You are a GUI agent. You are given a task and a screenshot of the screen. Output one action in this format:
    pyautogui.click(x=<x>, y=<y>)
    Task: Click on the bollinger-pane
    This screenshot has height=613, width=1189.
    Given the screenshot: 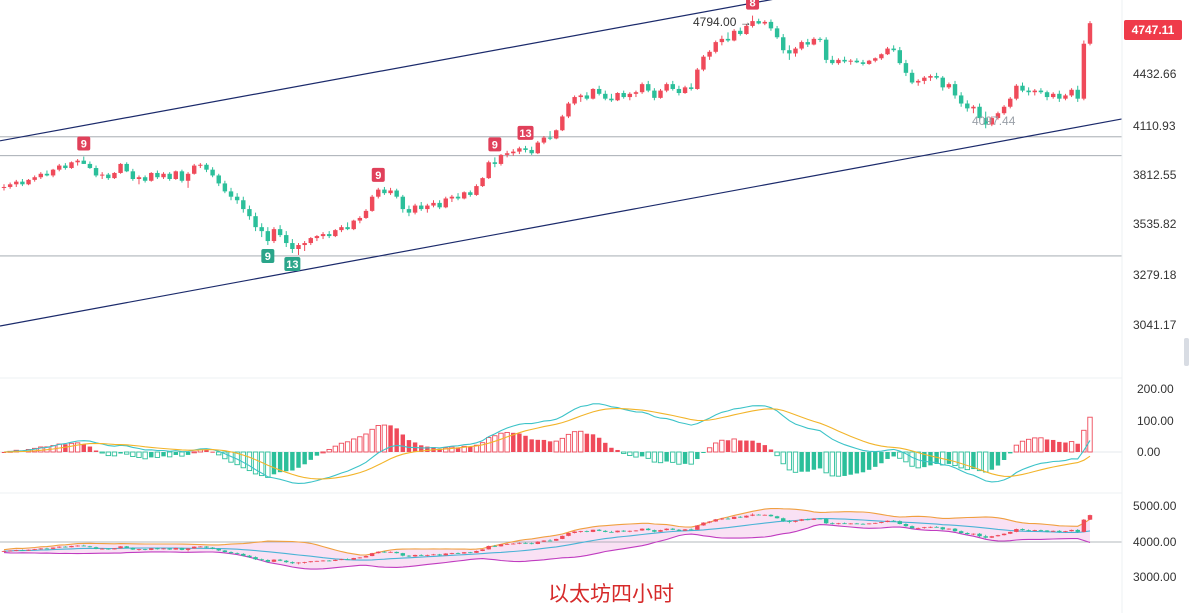 What is the action you would take?
    pyautogui.click(x=561, y=538)
    